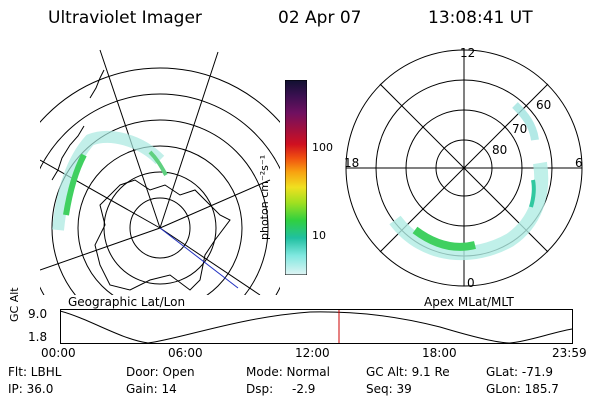  What do you see at coordinates (288, 372) in the screenshot?
I see `status-mode: Mode: Normal` at bounding box center [288, 372].